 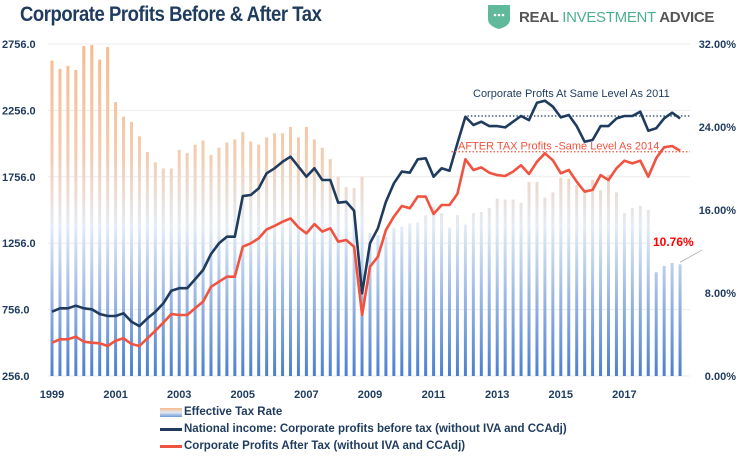 What do you see at coordinates (558, 147) in the screenshot?
I see `annotation-after-tax: AFTER TAX Profits -Same Level As 2014` at bounding box center [558, 147].